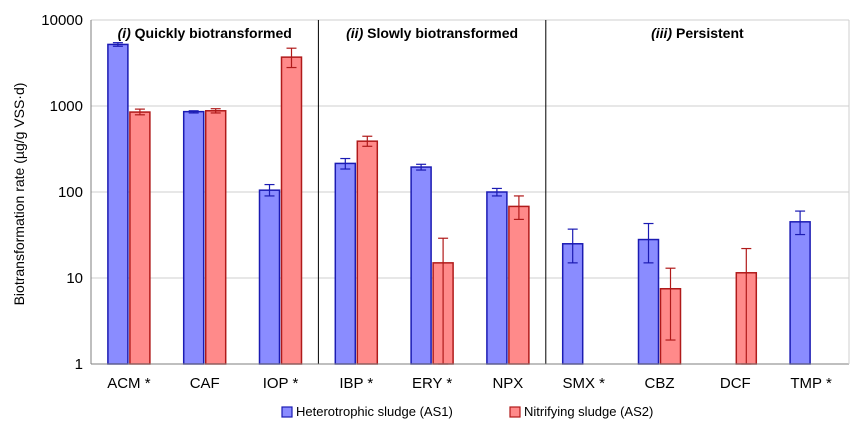  I want to click on y-tick-label: 100, so click(70, 192).